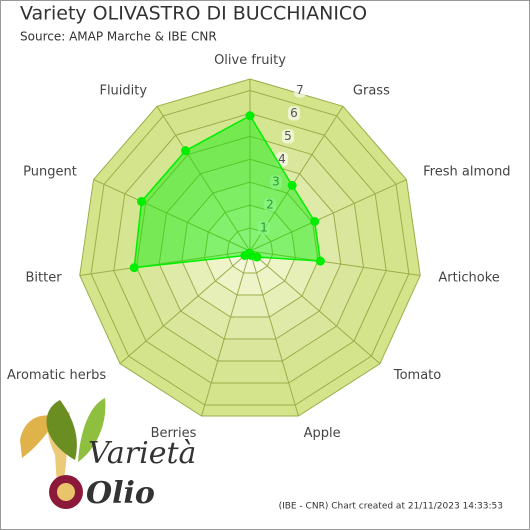 The image size is (530, 530). I want to click on logo-top: Varietà, so click(142, 453).